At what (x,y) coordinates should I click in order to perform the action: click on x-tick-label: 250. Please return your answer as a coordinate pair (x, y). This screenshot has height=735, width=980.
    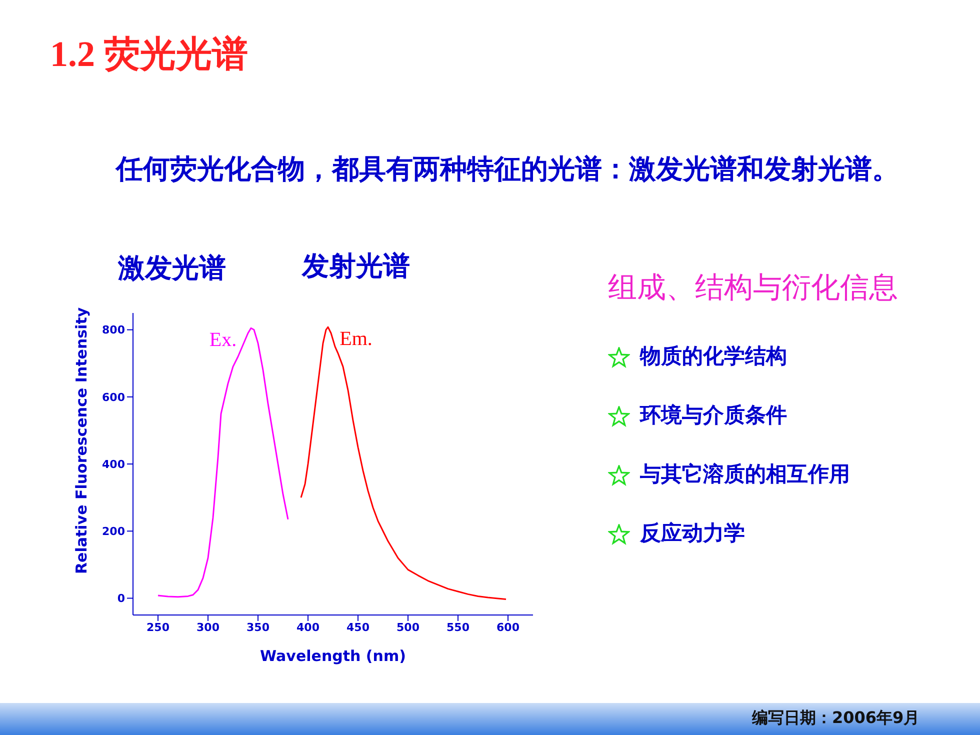
    Looking at the image, I should click on (158, 627).